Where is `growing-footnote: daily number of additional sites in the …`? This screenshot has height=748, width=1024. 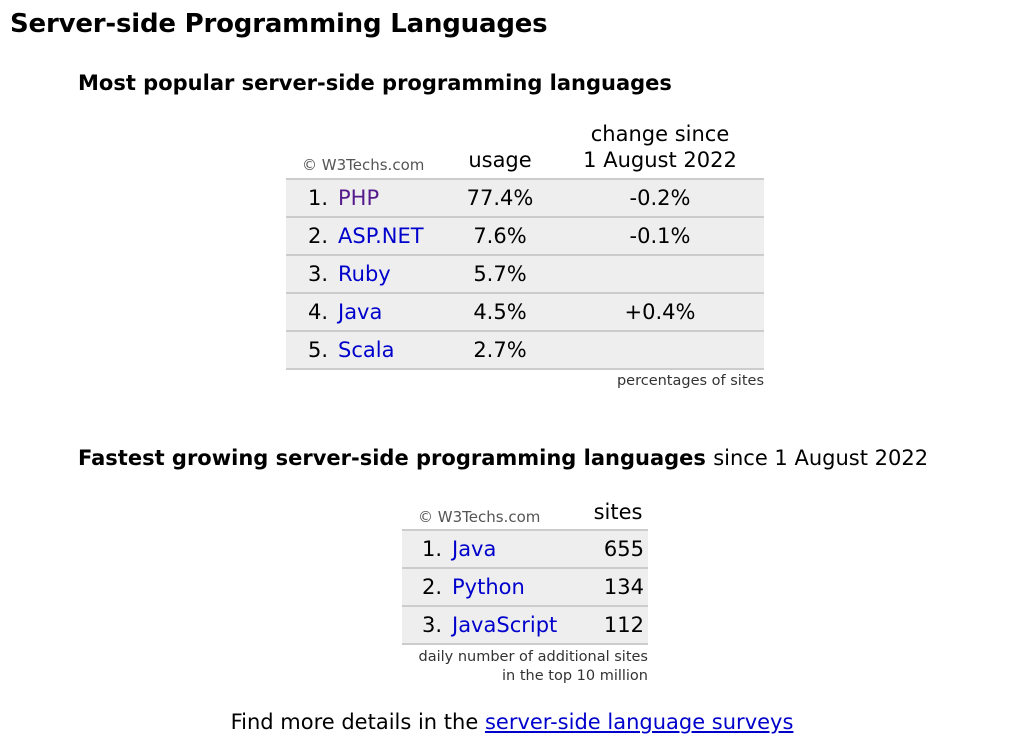 growing-footnote: daily number of additional sites in the … is located at coordinates (514, 667).